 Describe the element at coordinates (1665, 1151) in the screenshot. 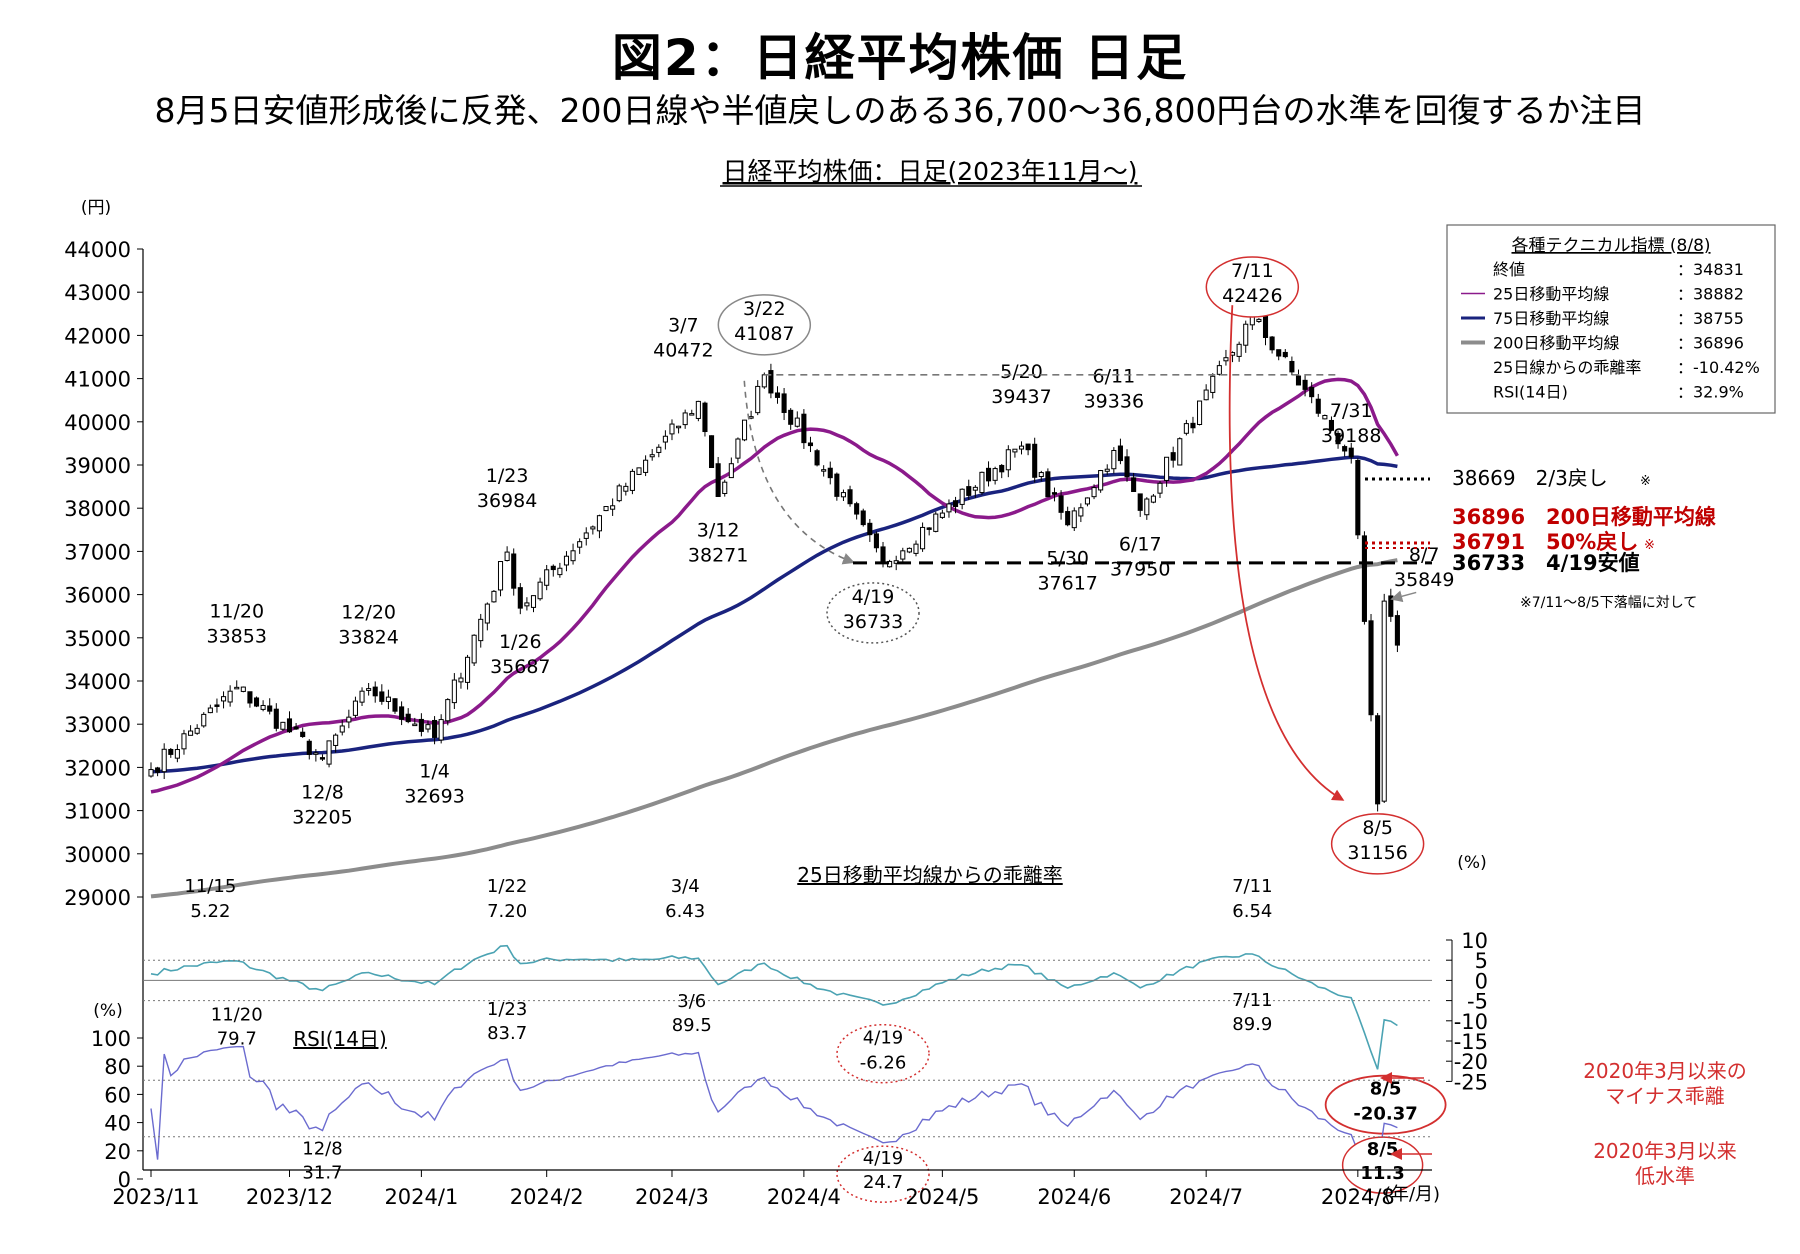

I see `callout-note-text: 2020年3月以来` at that location.